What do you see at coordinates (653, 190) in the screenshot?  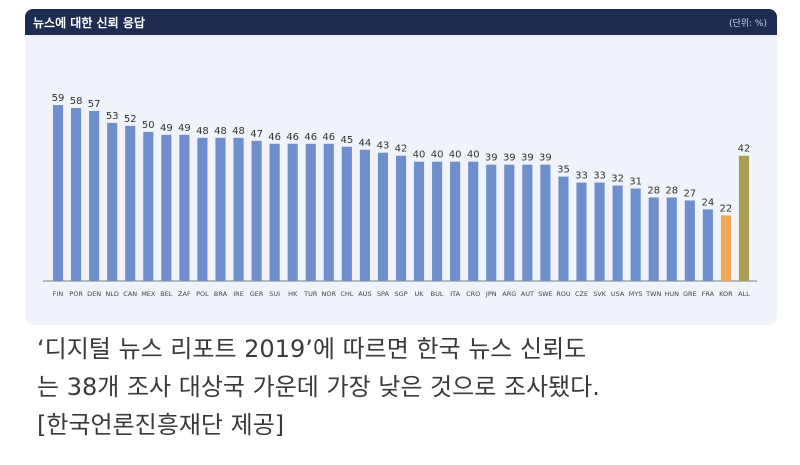 I see `value-label-twn: 28` at bounding box center [653, 190].